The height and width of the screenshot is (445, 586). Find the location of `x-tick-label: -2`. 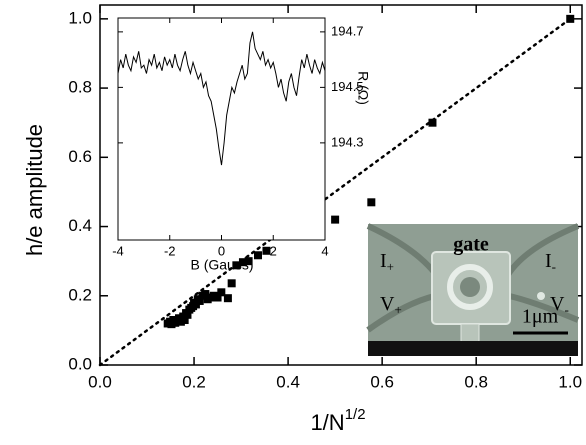

x-tick-label: -2 is located at coordinates (170, 250).